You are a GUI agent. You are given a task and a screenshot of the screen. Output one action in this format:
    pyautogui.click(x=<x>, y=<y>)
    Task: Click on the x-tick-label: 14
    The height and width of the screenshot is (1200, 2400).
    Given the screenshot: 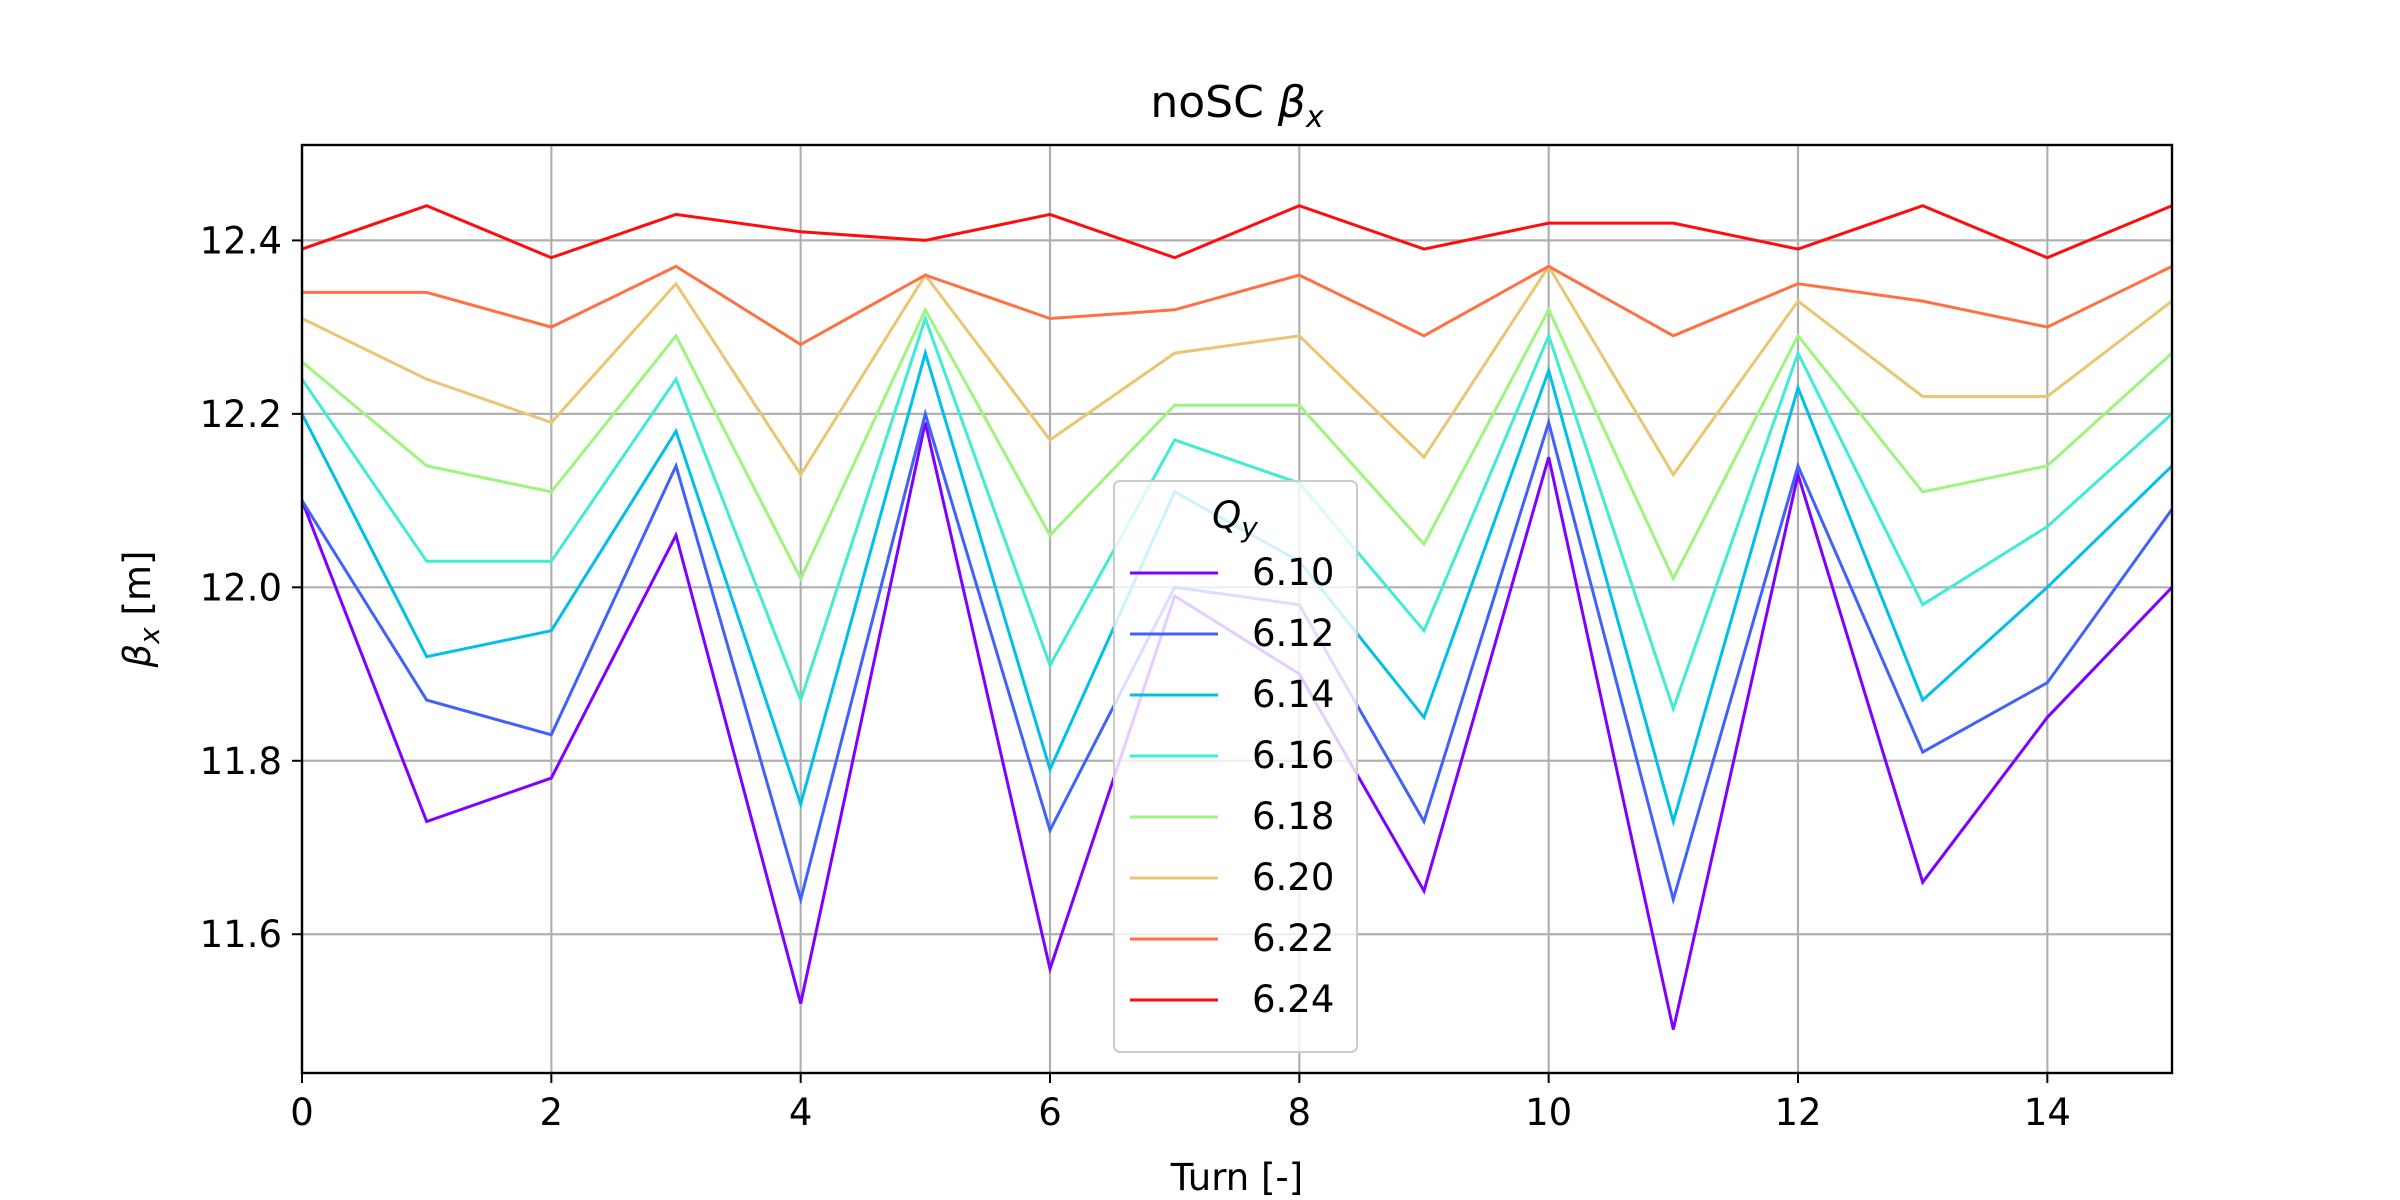 What is the action you would take?
    pyautogui.click(x=2047, y=1112)
    